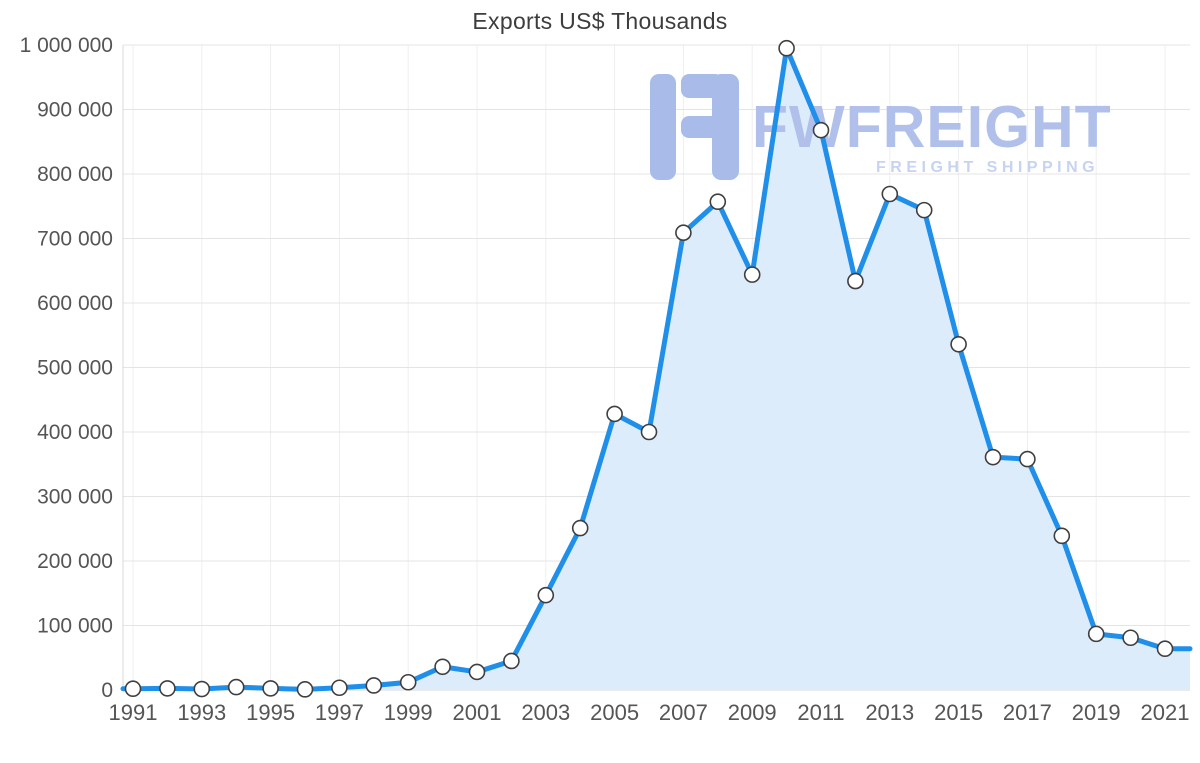  What do you see at coordinates (958, 712) in the screenshot?
I see `x-axis-label: 2015` at bounding box center [958, 712].